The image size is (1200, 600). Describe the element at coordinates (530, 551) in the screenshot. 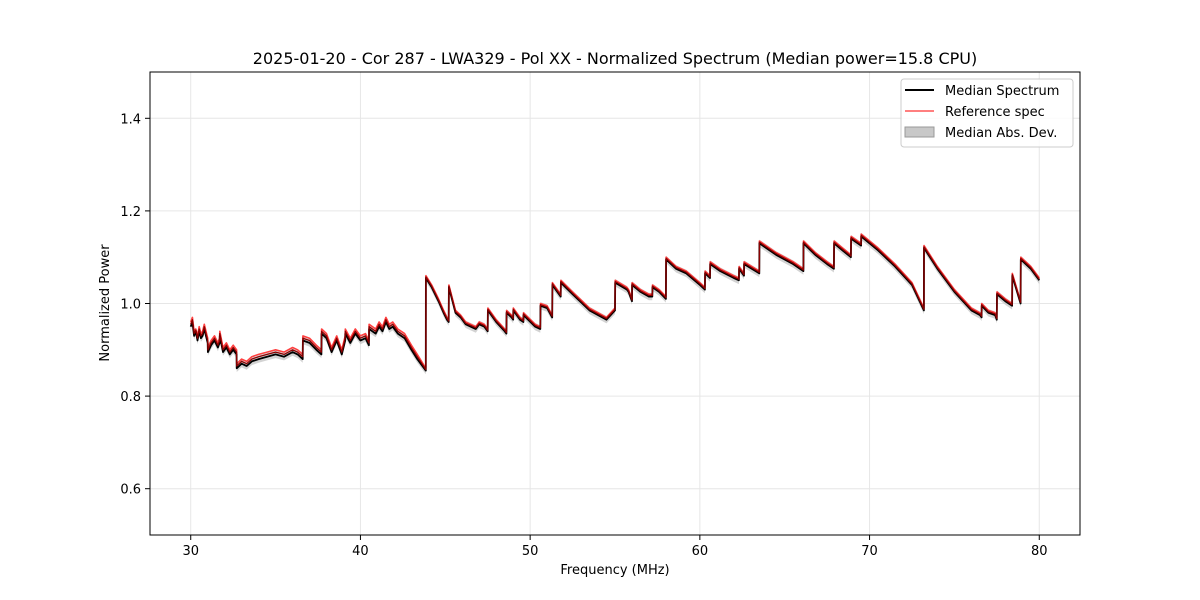

I see `x-tick-label: 50` at that location.